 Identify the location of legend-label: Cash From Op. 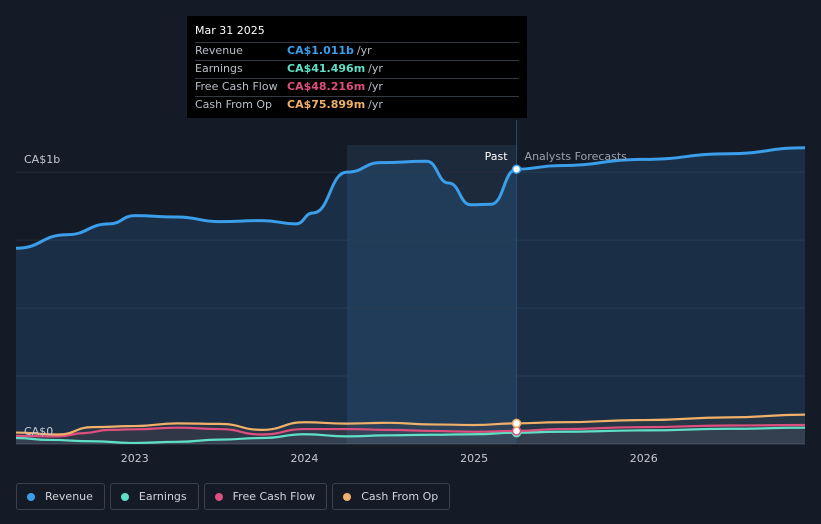
(400, 496).